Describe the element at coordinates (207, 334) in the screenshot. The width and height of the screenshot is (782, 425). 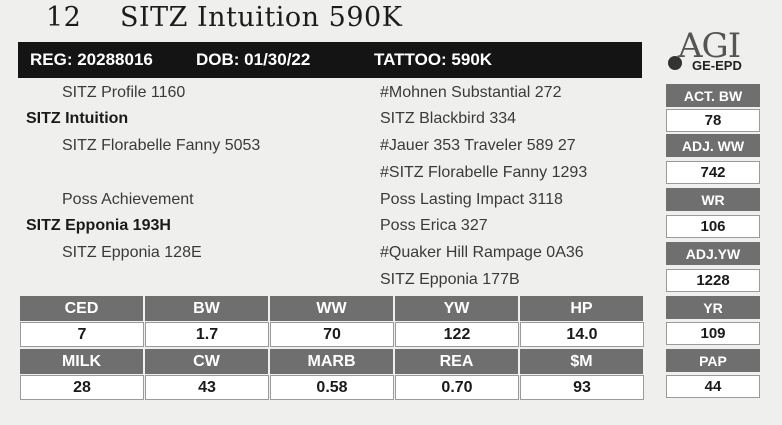
I see `bw-value: 1.7` at that location.